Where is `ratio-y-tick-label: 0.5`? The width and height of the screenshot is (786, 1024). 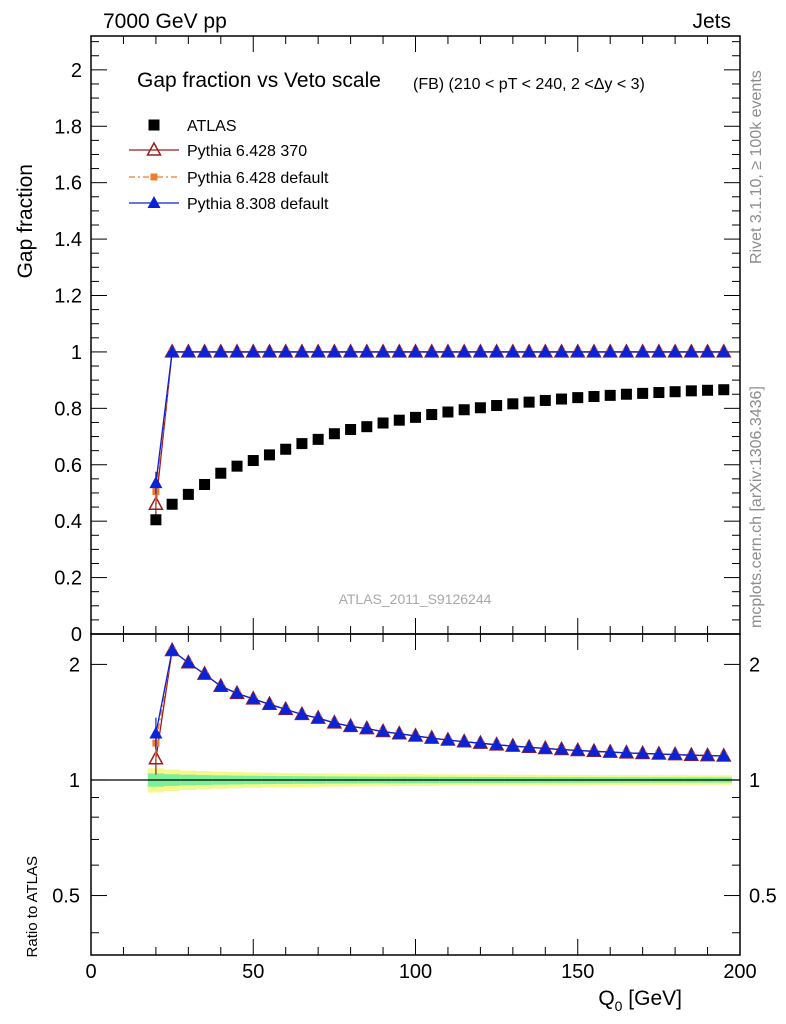 ratio-y-tick-label: 0.5 is located at coordinates (66, 897).